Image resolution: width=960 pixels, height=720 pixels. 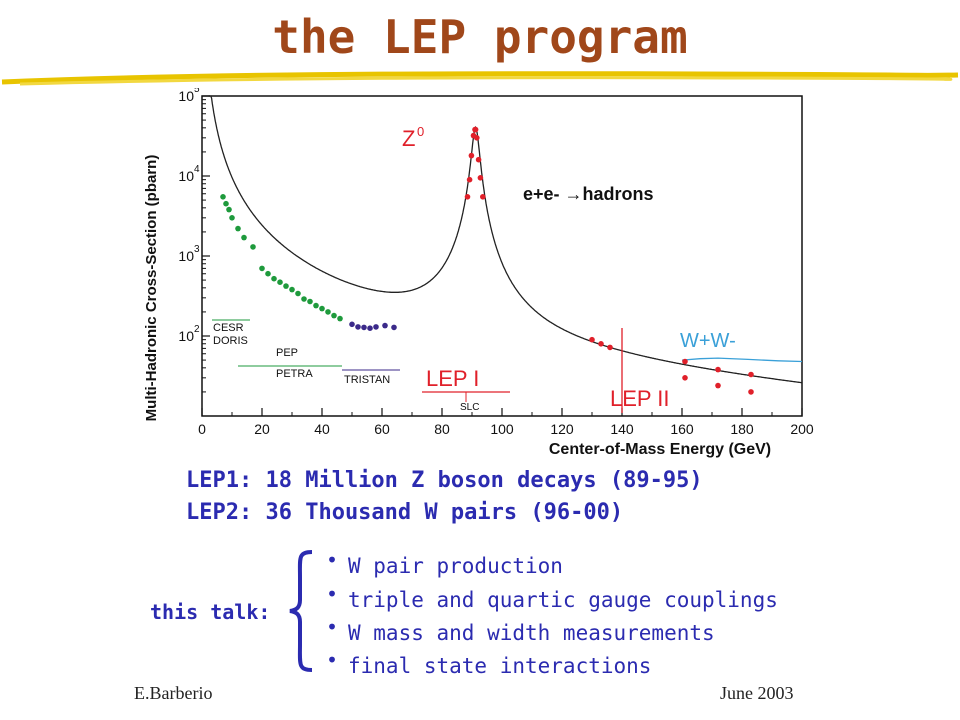 What do you see at coordinates (408, 138) in the screenshot?
I see `z-peak-label: Z` at bounding box center [408, 138].